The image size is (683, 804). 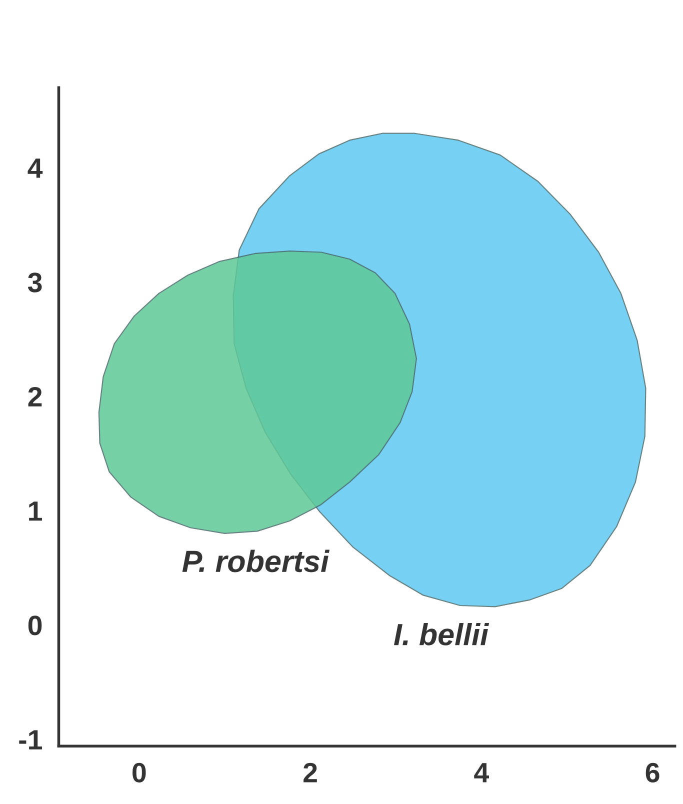 I want to click on y-tick-label: 4, so click(x=35, y=168).